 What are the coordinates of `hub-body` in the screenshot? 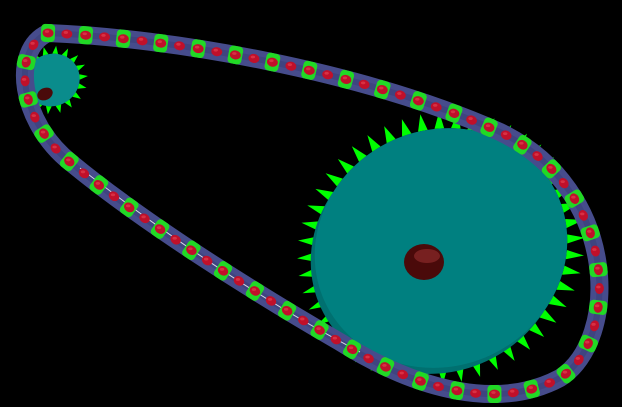 It's located at (45, 94).